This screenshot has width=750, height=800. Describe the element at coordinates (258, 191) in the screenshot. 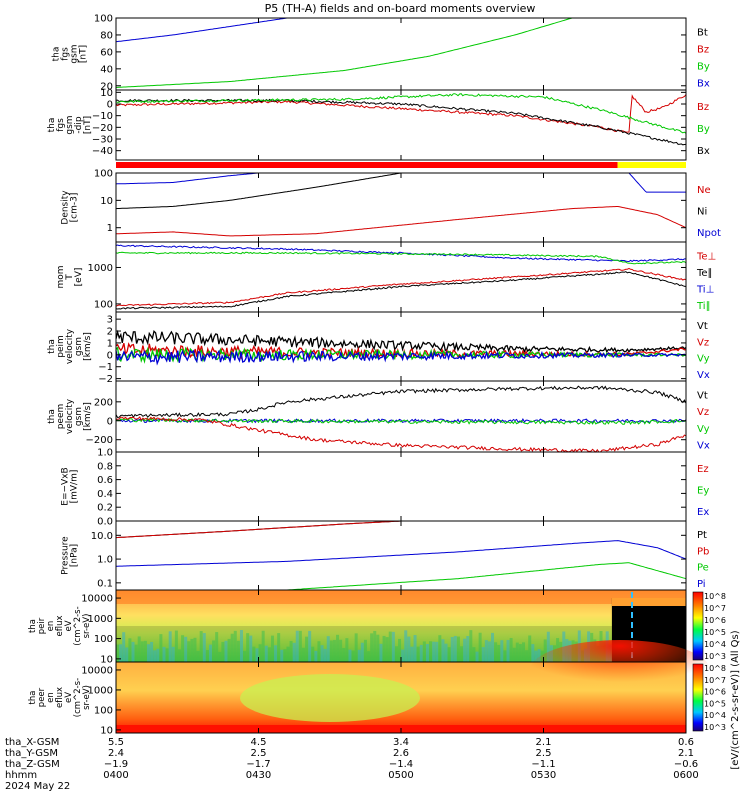

I see `series-Ni-line` at that location.